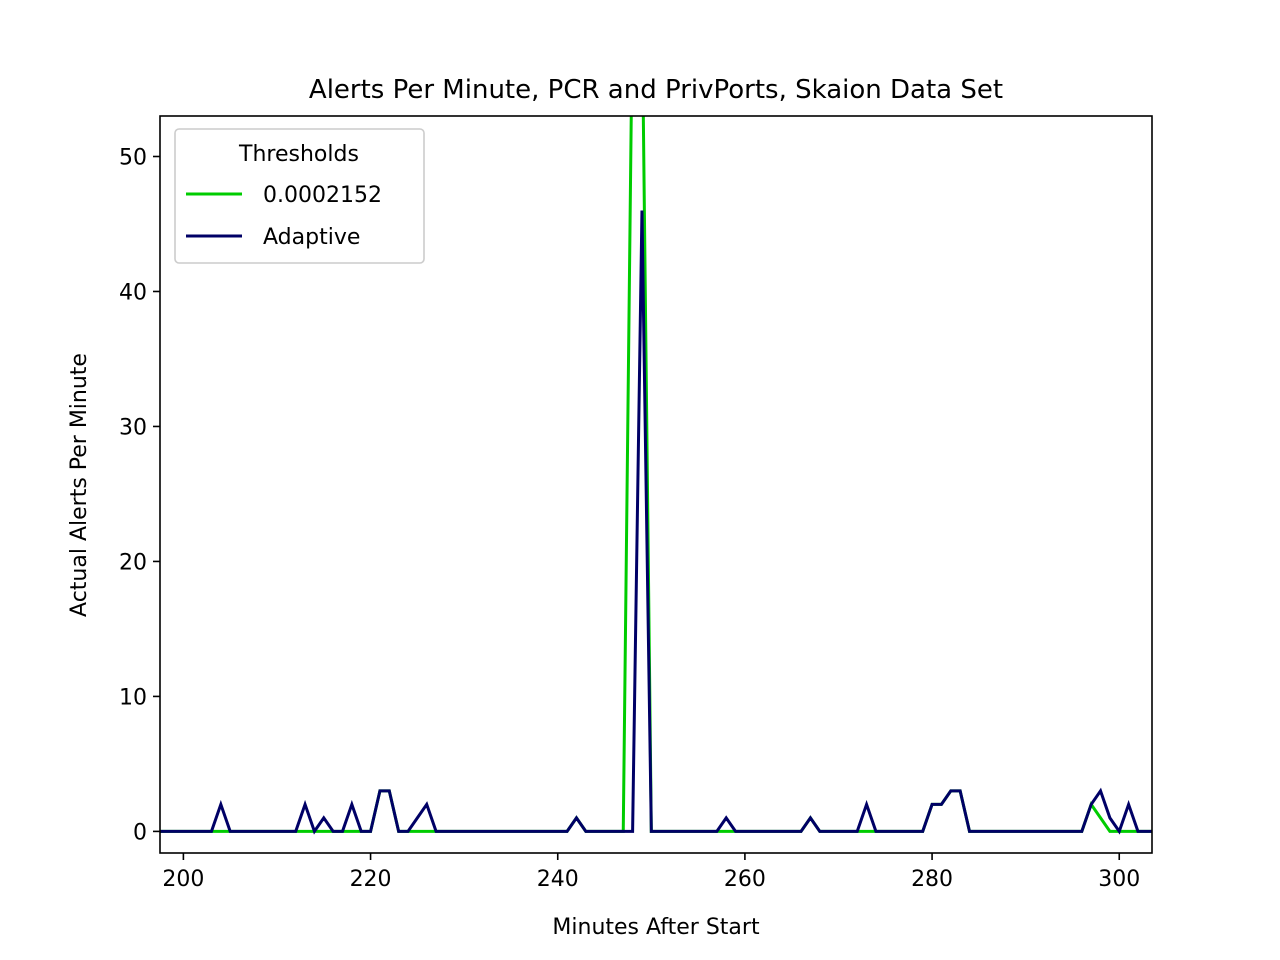 This screenshot has height=960, width=1280. I want to click on legend-title: Thresholds, so click(298, 154).